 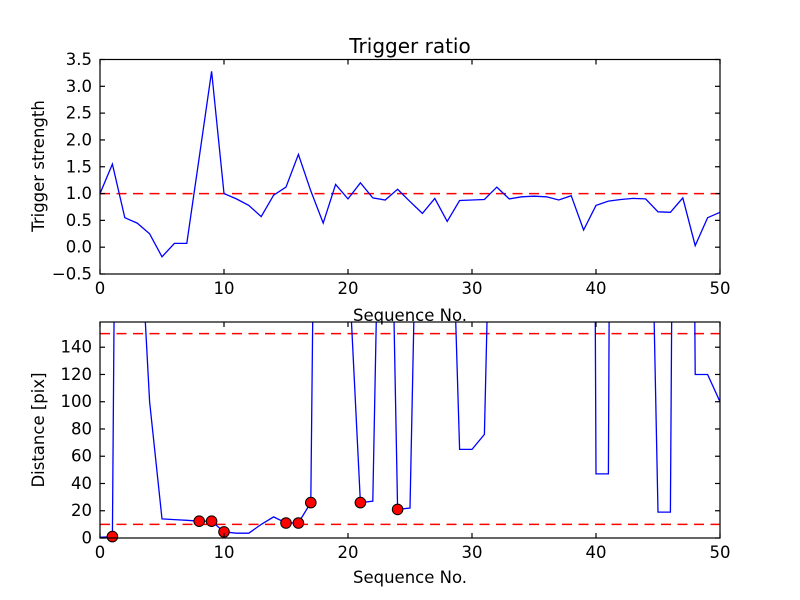 What do you see at coordinates (81, 456) in the screenshot?
I see `y-tick-label: 60` at bounding box center [81, 456].